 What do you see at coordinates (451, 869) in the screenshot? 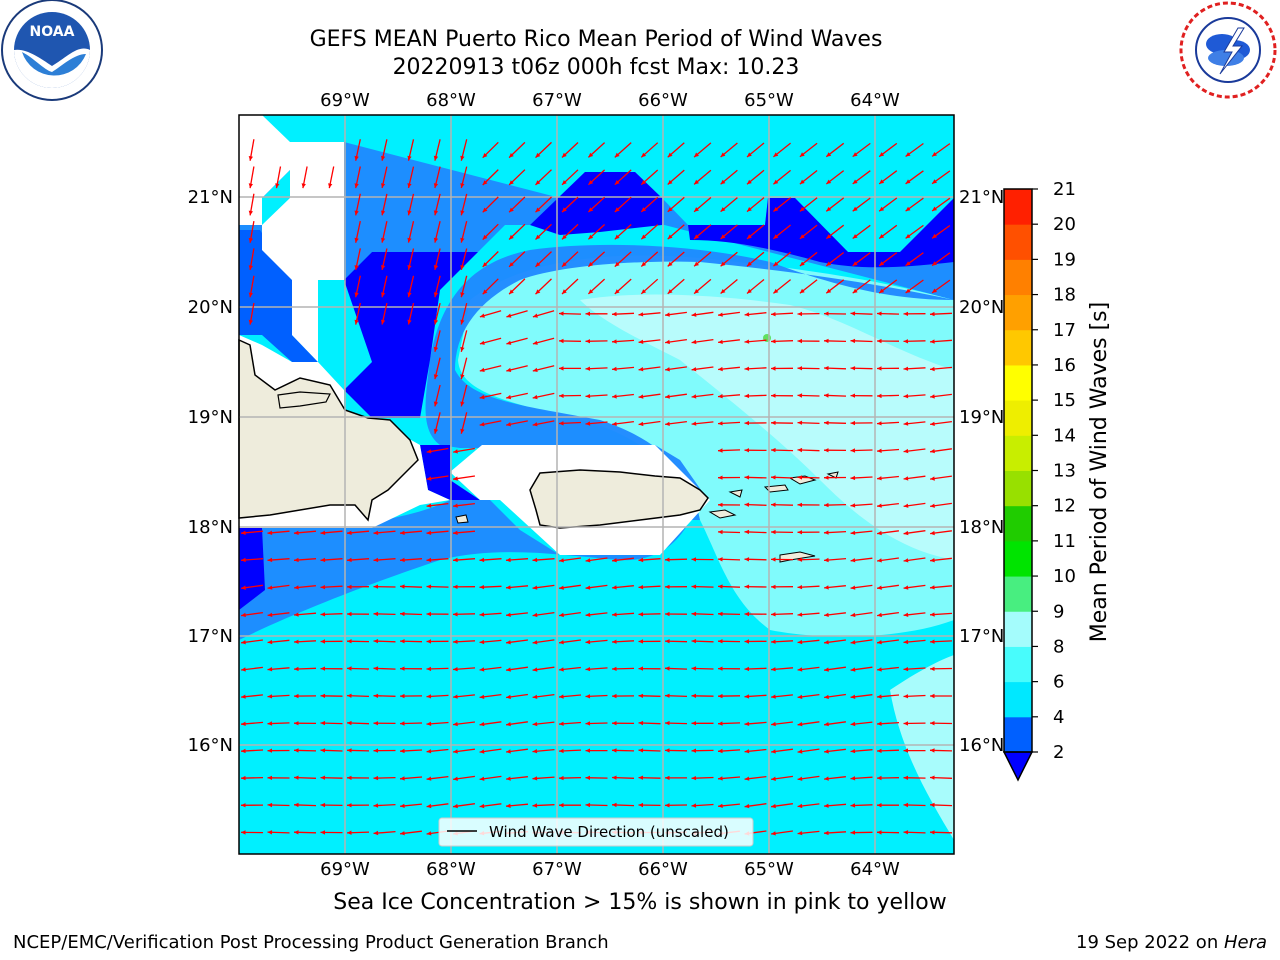
I see `lon-label-bottom-2: 68°W` at bounding box center [451, 869].